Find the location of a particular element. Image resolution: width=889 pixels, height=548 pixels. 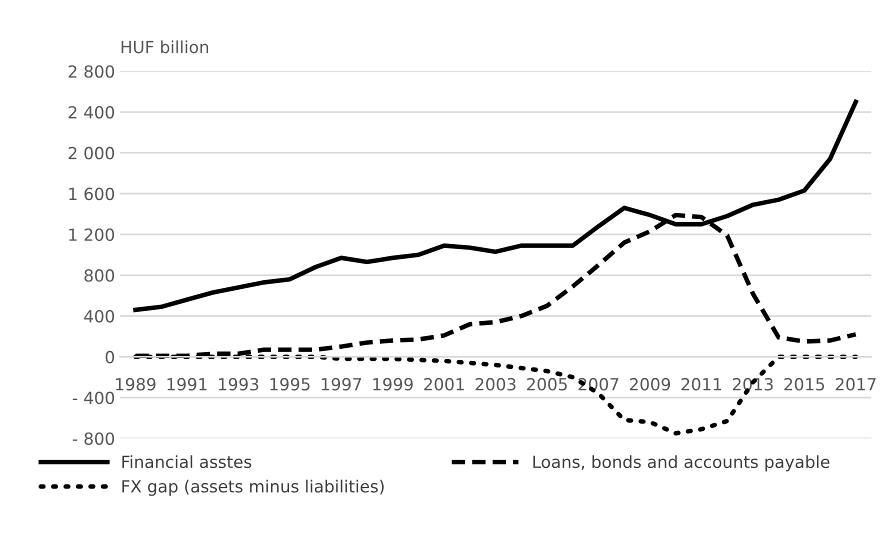

y-tick-label: - 400 is located at coordinates (93, 398).